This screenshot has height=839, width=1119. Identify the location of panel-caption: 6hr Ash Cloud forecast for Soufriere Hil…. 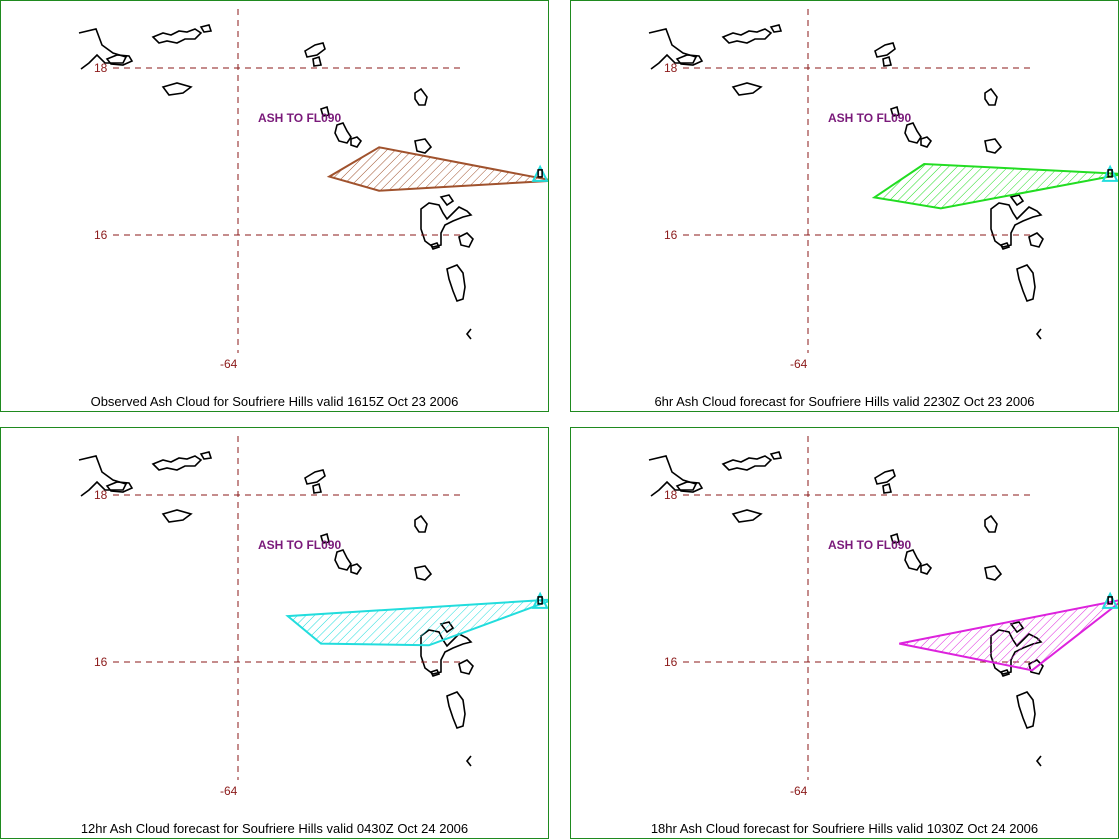
(844, 401).